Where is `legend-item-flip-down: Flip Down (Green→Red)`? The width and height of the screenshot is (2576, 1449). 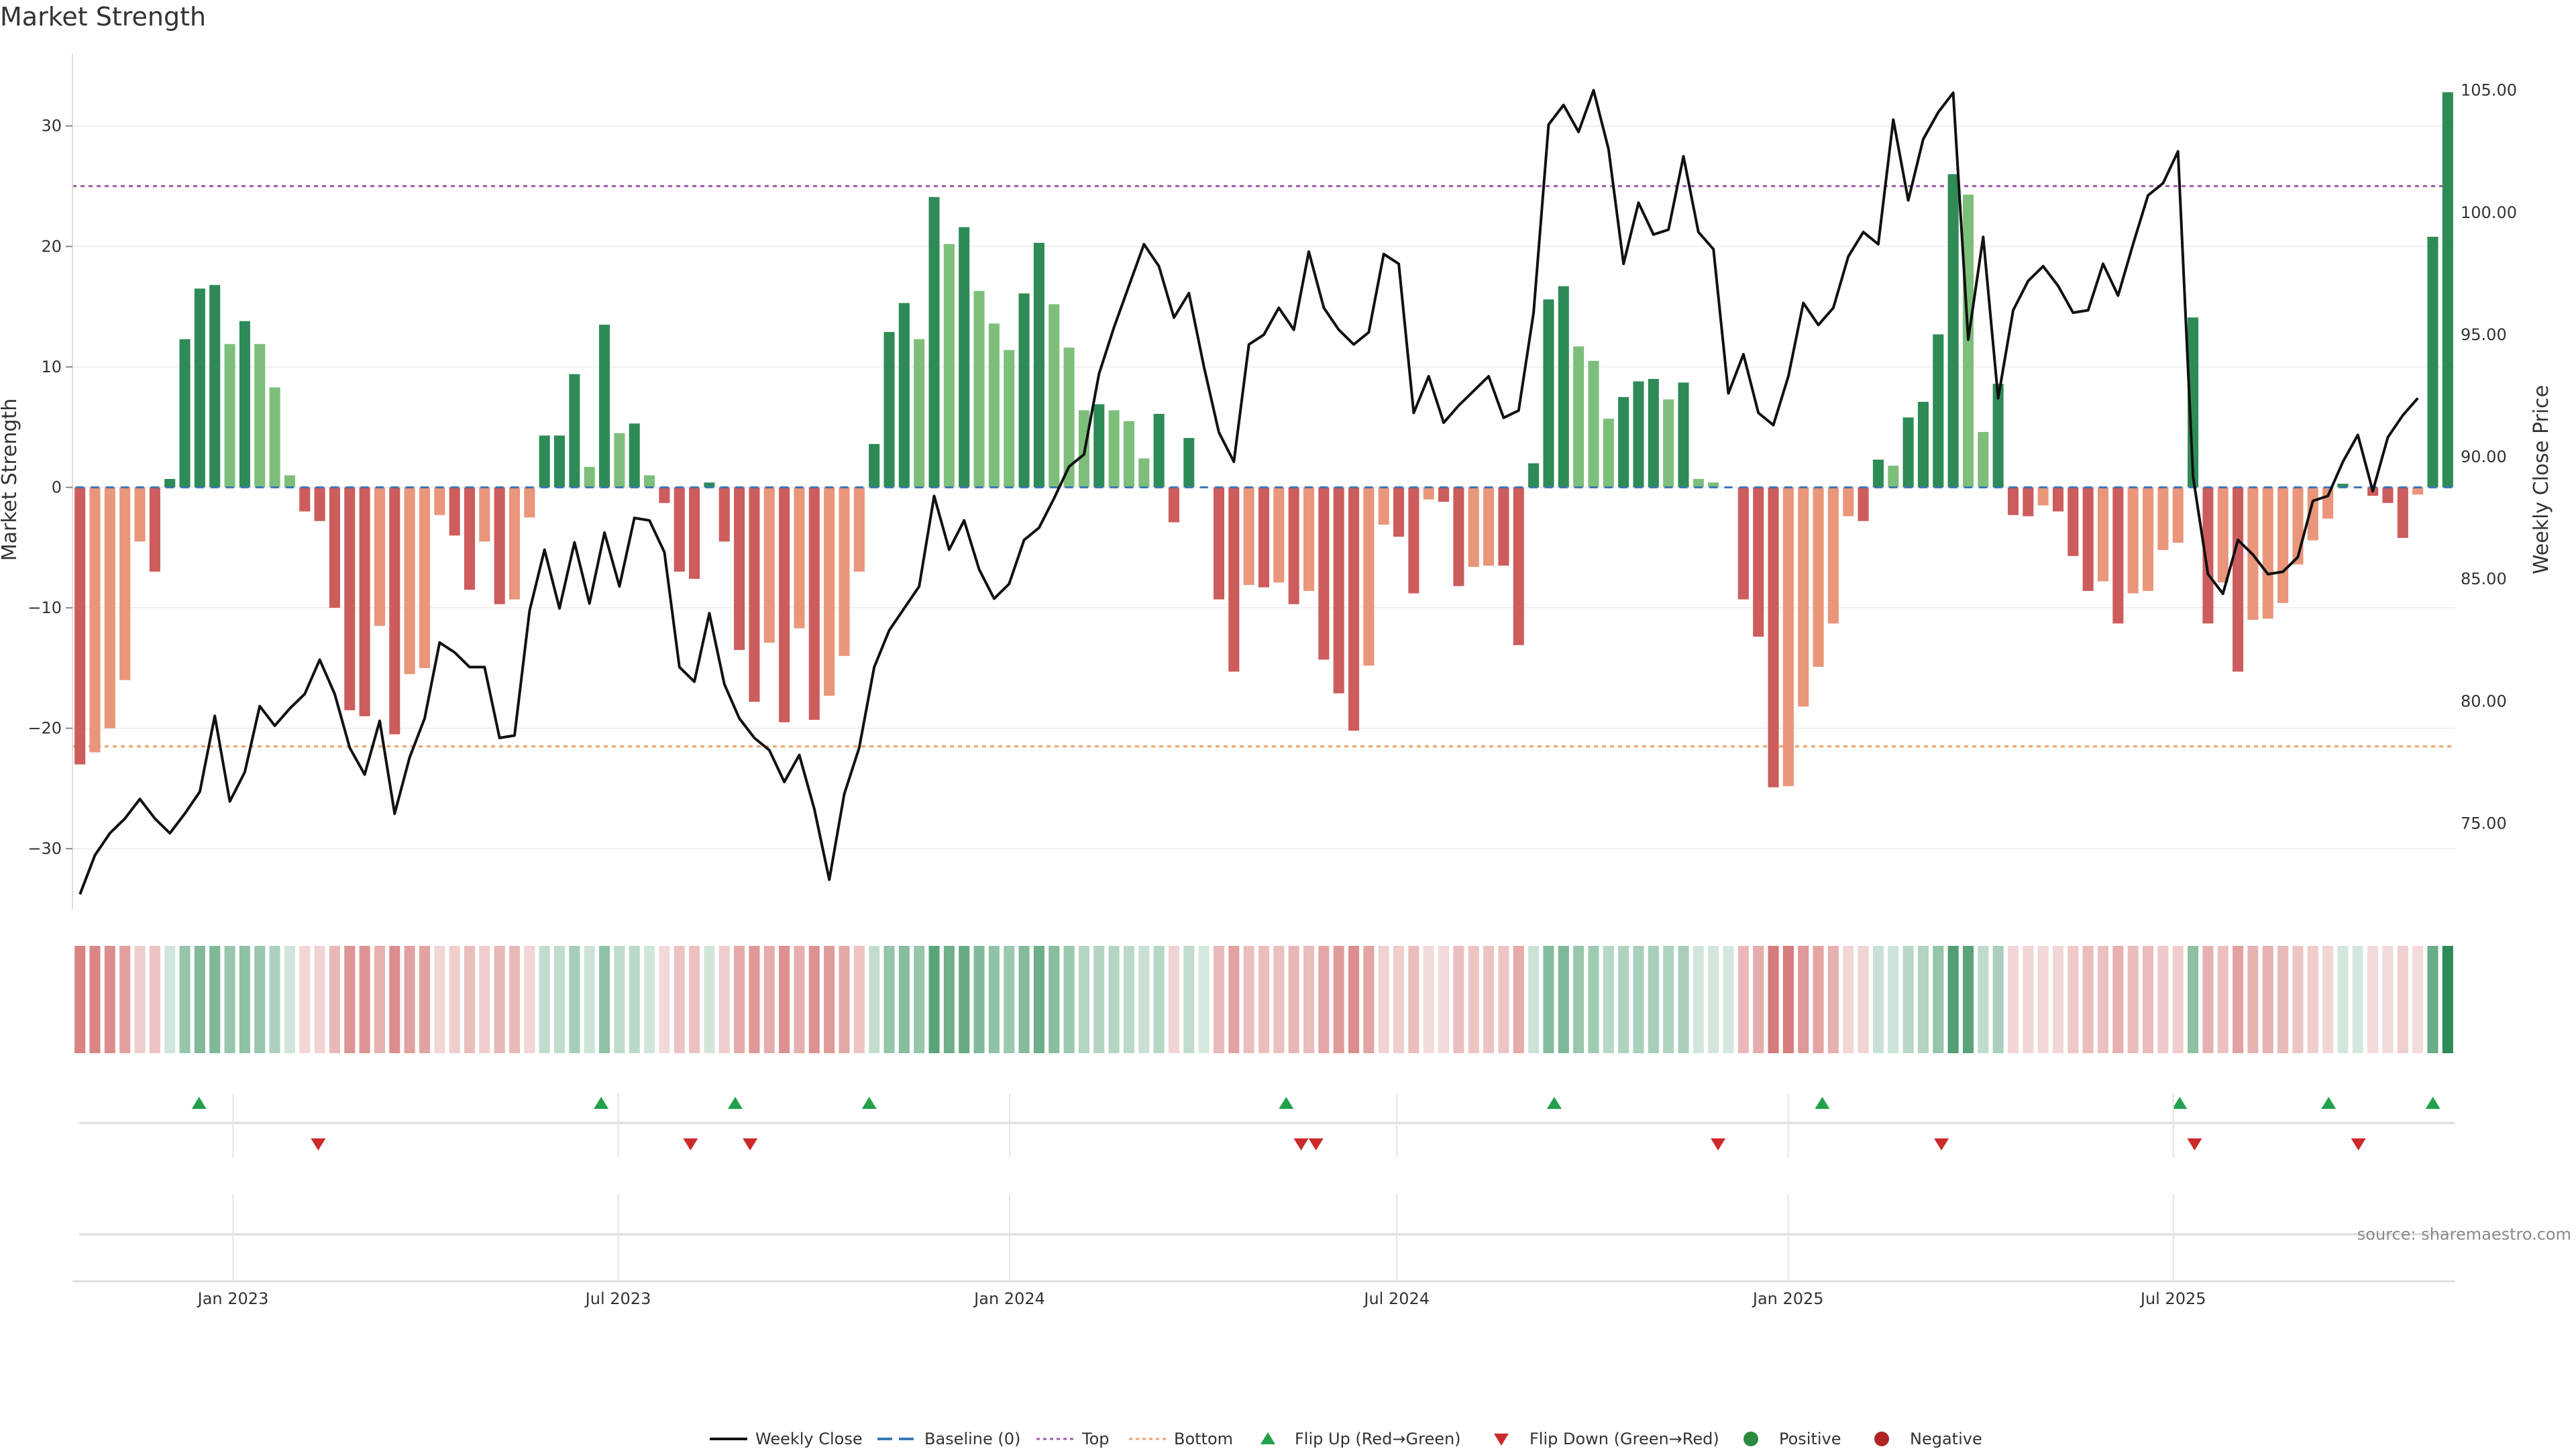
legend-item-flip-down: Flip Down (Green→Red) is located at coordinates (1606, 1439).